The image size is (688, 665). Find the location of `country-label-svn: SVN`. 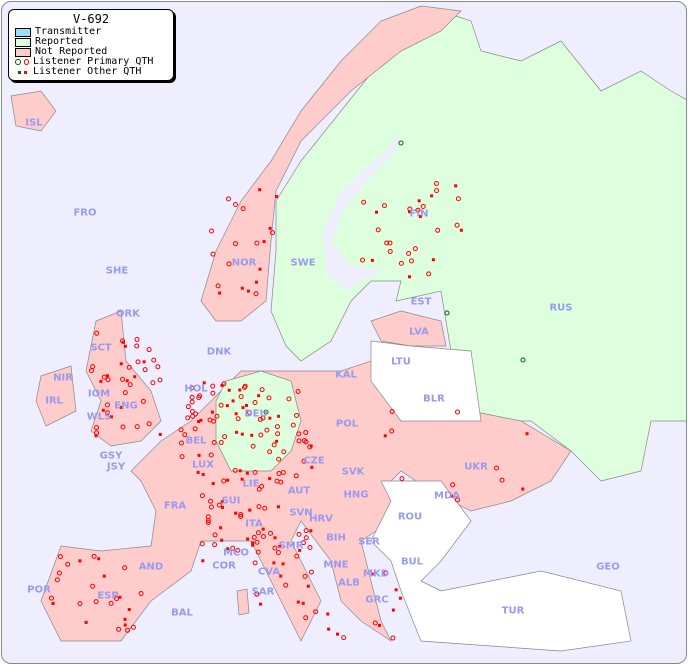

country-label-svn: SVN is located at coordinates (301, 513).